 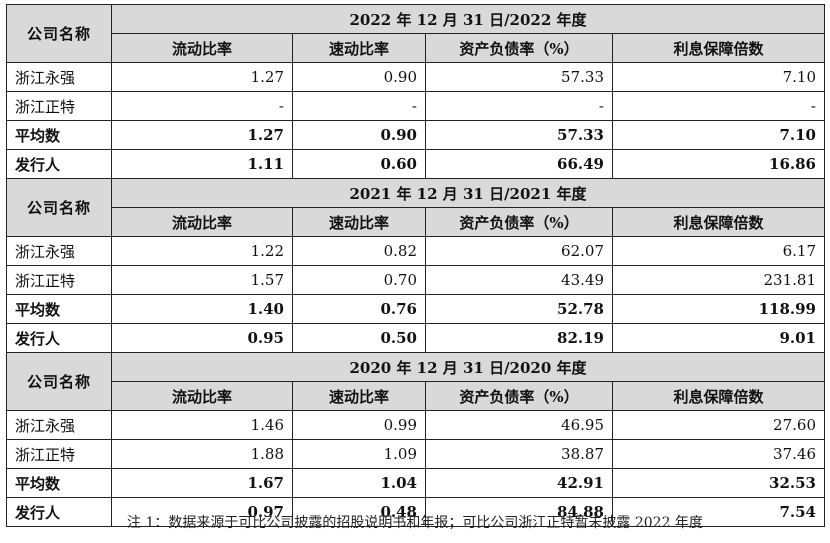 What do you see at coordinates (202, 309) in the screenshot?
I see `current-ratio-cell: 1.40` at bounding box center [202, 309].